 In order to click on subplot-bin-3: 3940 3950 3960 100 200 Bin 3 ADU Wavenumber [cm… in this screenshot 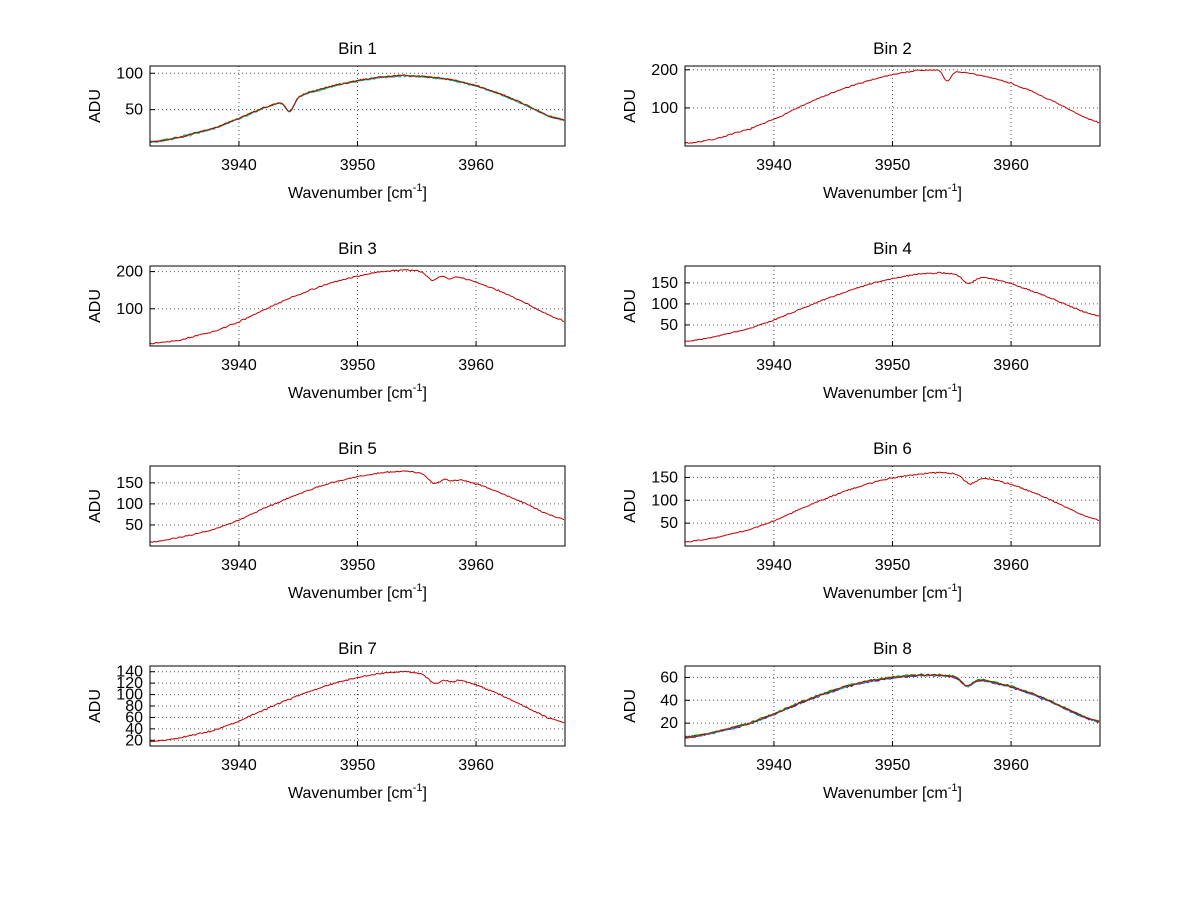, I will do `click(326, 320)`.